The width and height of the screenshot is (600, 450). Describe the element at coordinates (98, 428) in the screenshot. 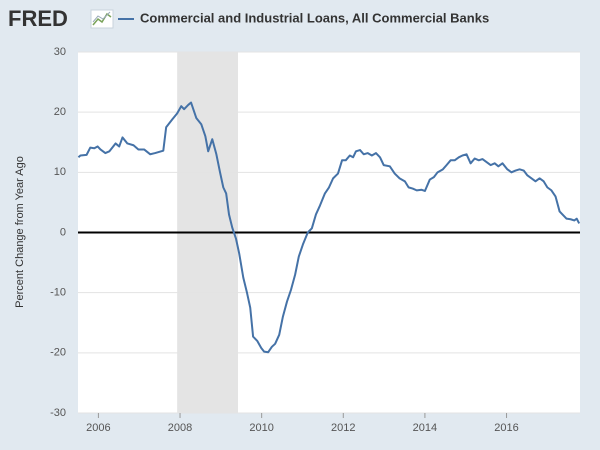

I see `x-tick-label: 2006` at that location.